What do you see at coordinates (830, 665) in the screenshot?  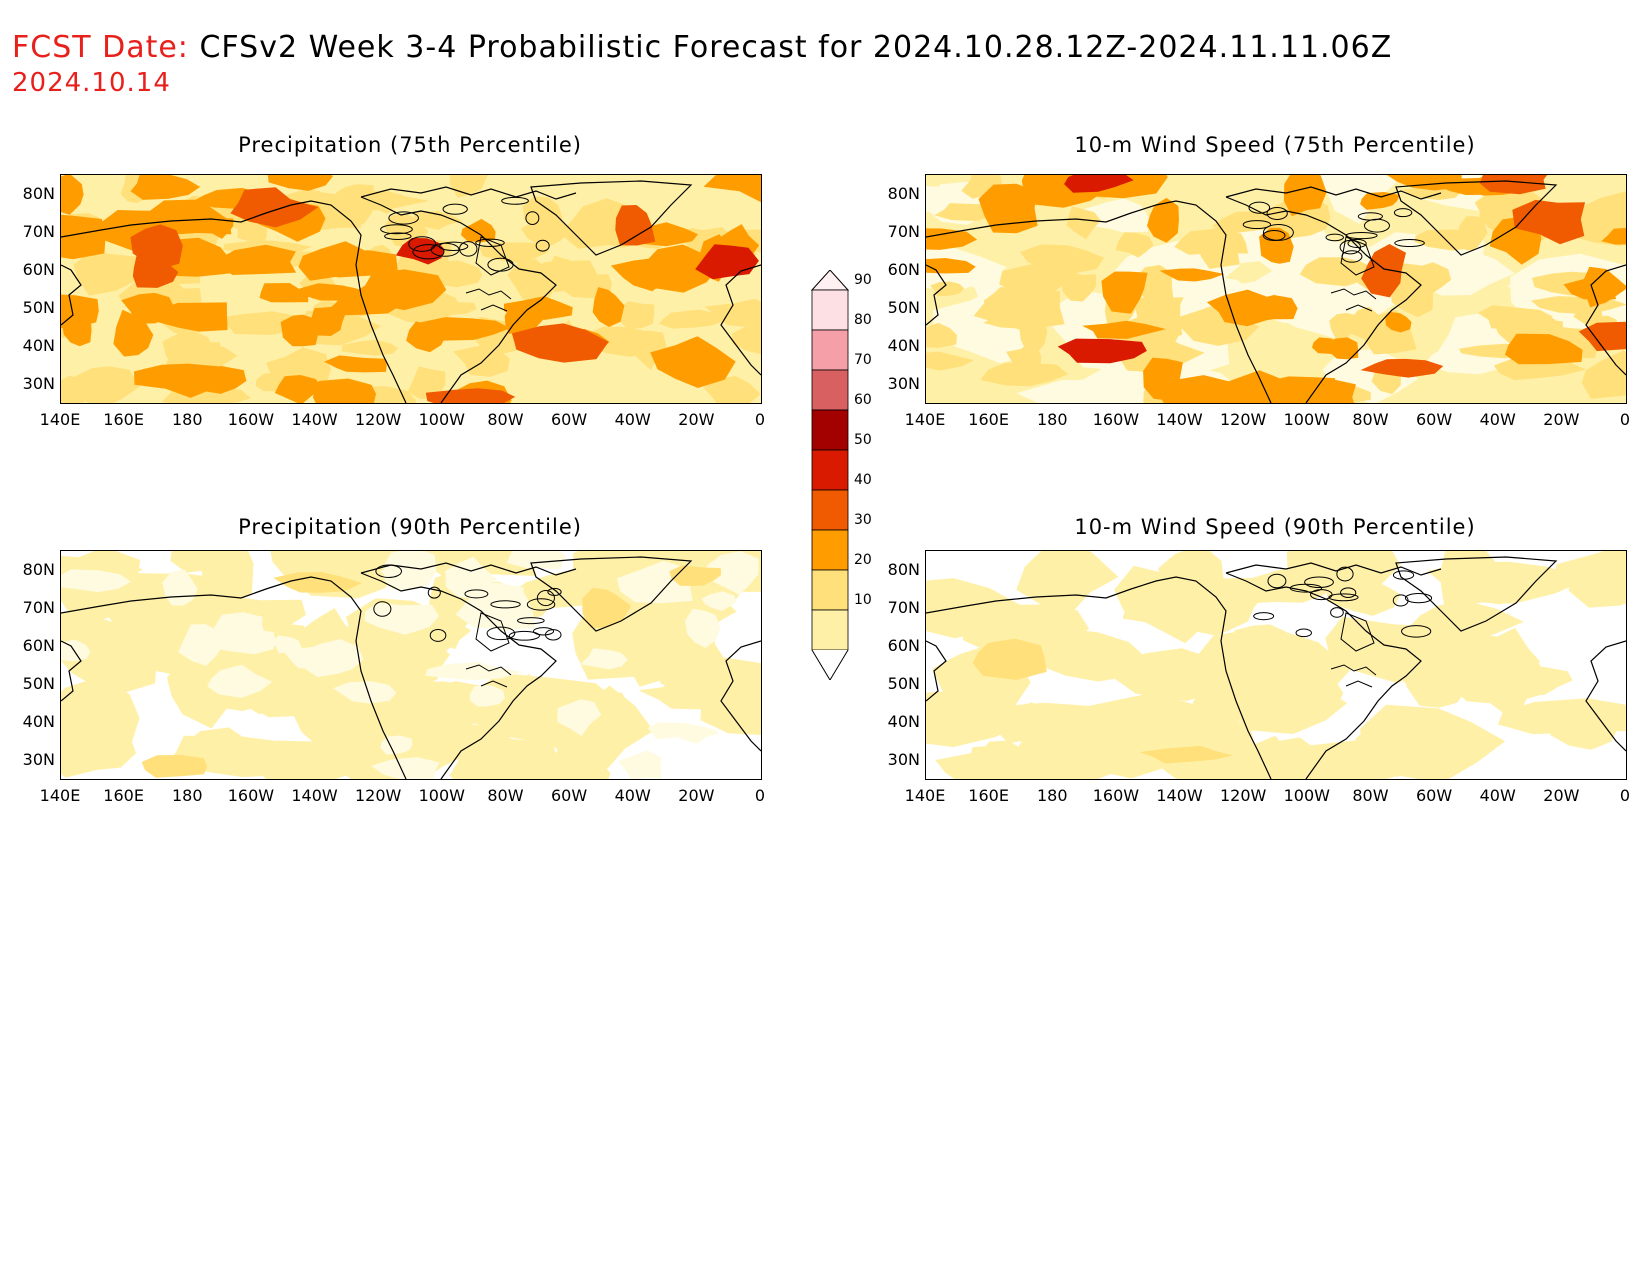 I see `colorbar-cap-bottom` at bounding box center [830, 665].